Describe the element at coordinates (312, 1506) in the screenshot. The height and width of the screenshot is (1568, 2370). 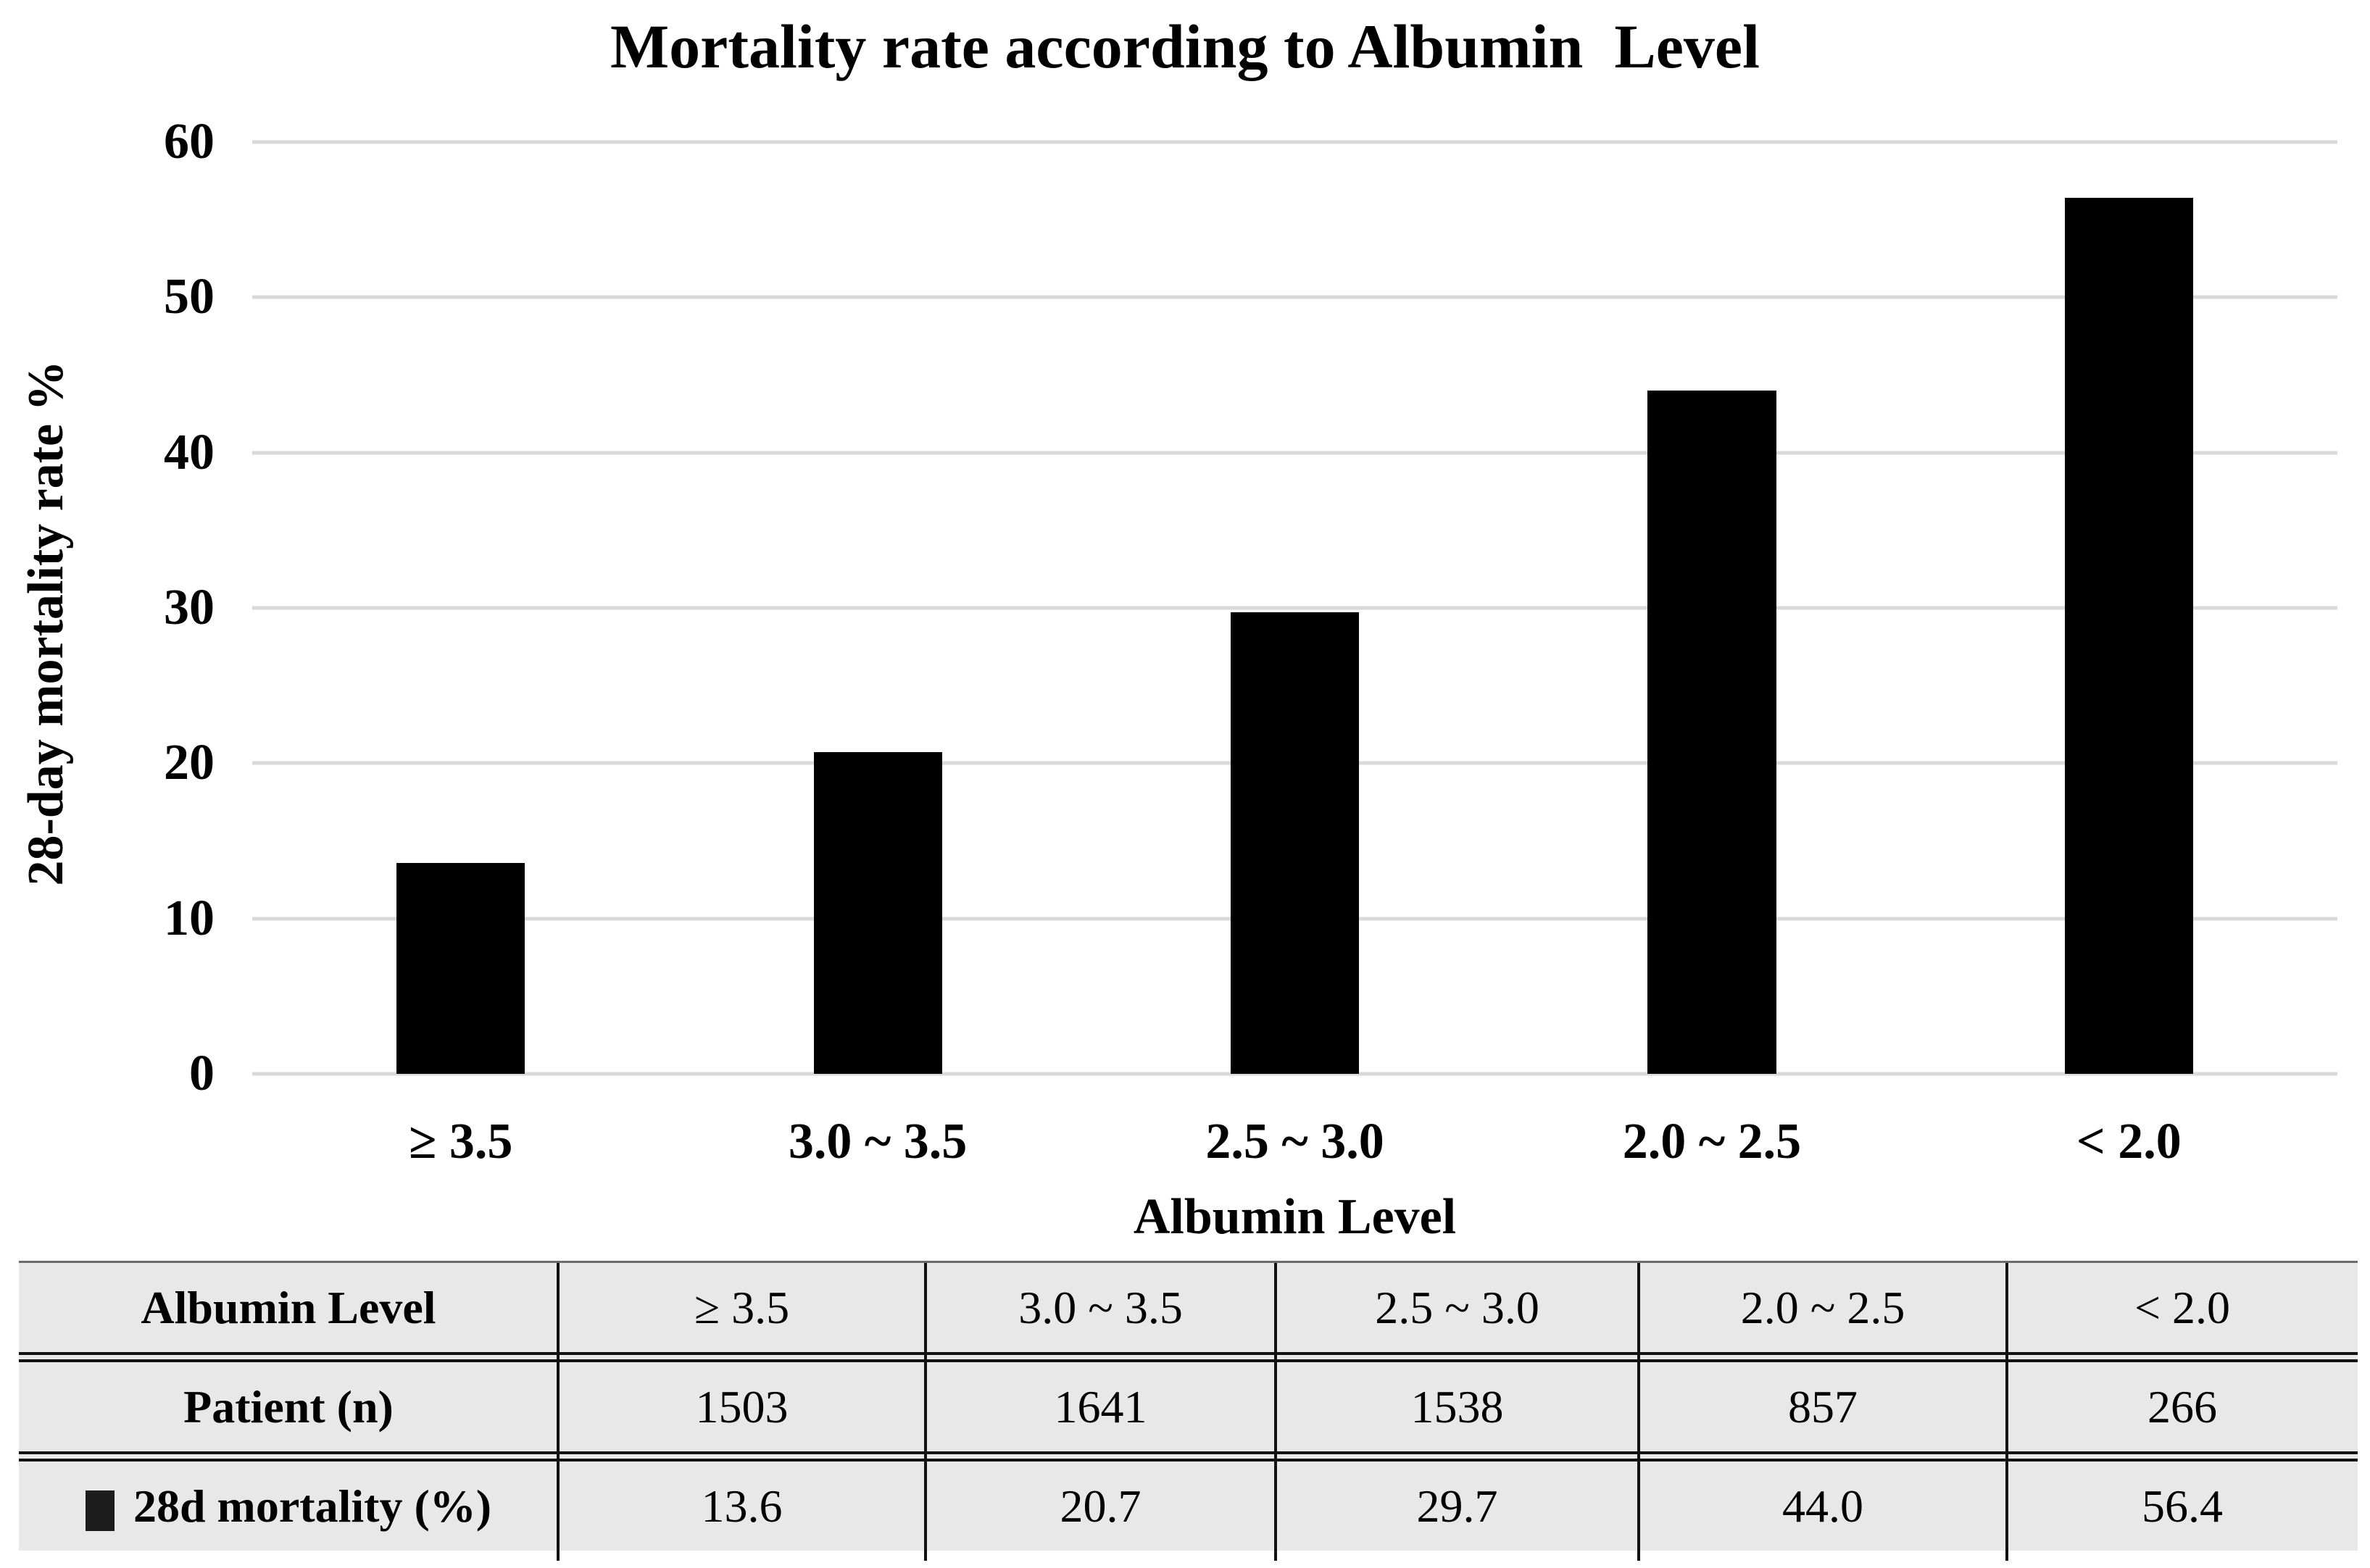
I see `table-row-label-2-text: 28d mortality (%)` at that location.